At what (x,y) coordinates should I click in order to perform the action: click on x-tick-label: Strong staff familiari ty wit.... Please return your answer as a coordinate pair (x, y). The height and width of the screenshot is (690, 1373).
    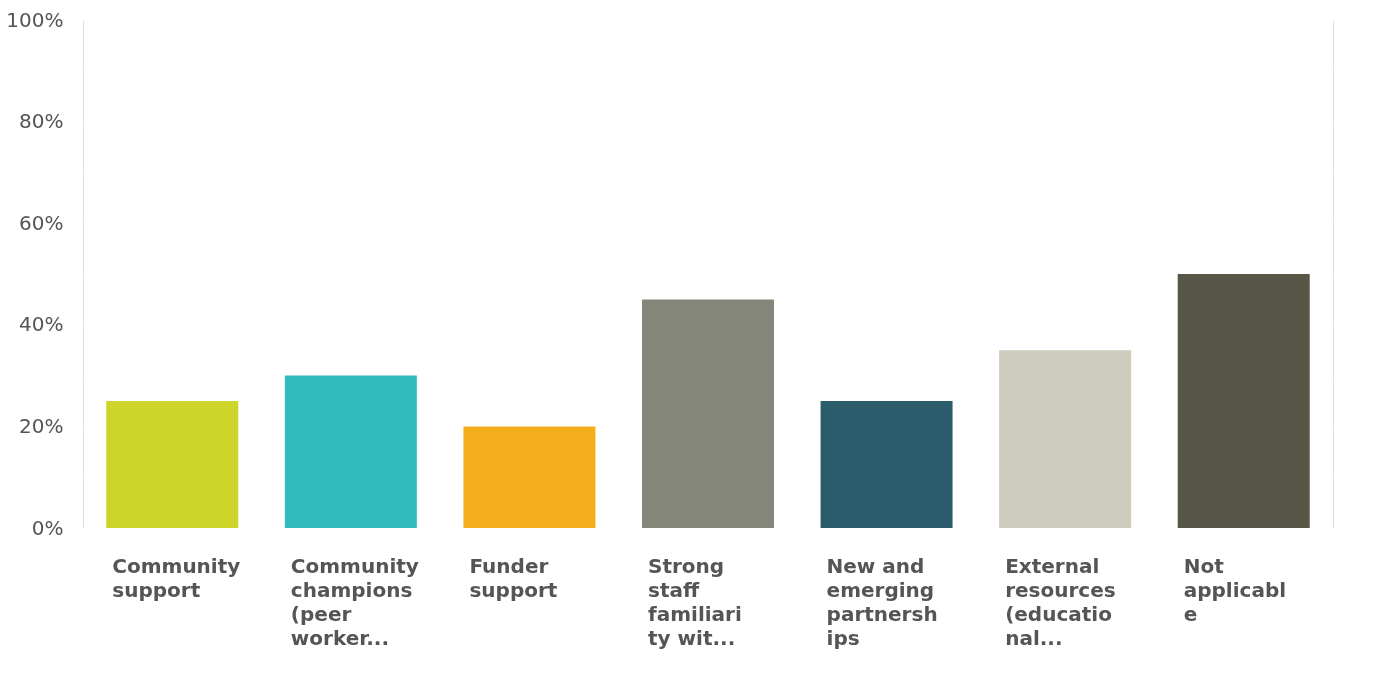
    Looking at the image, I should click on (695, 601).